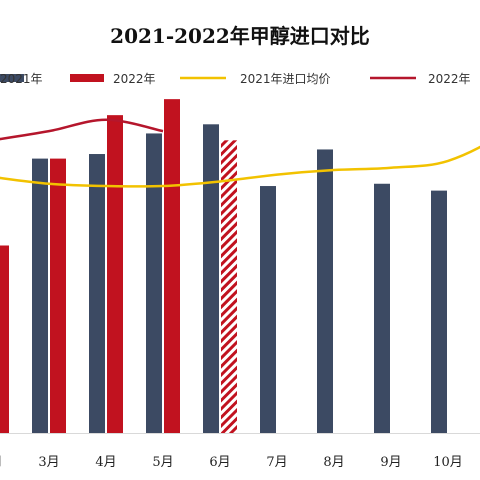 The width and height of the screenshot is (480, 480). Describe the element at coordinates (211, 279) in the screenshot. I see `bar-2021-6月` at that location.